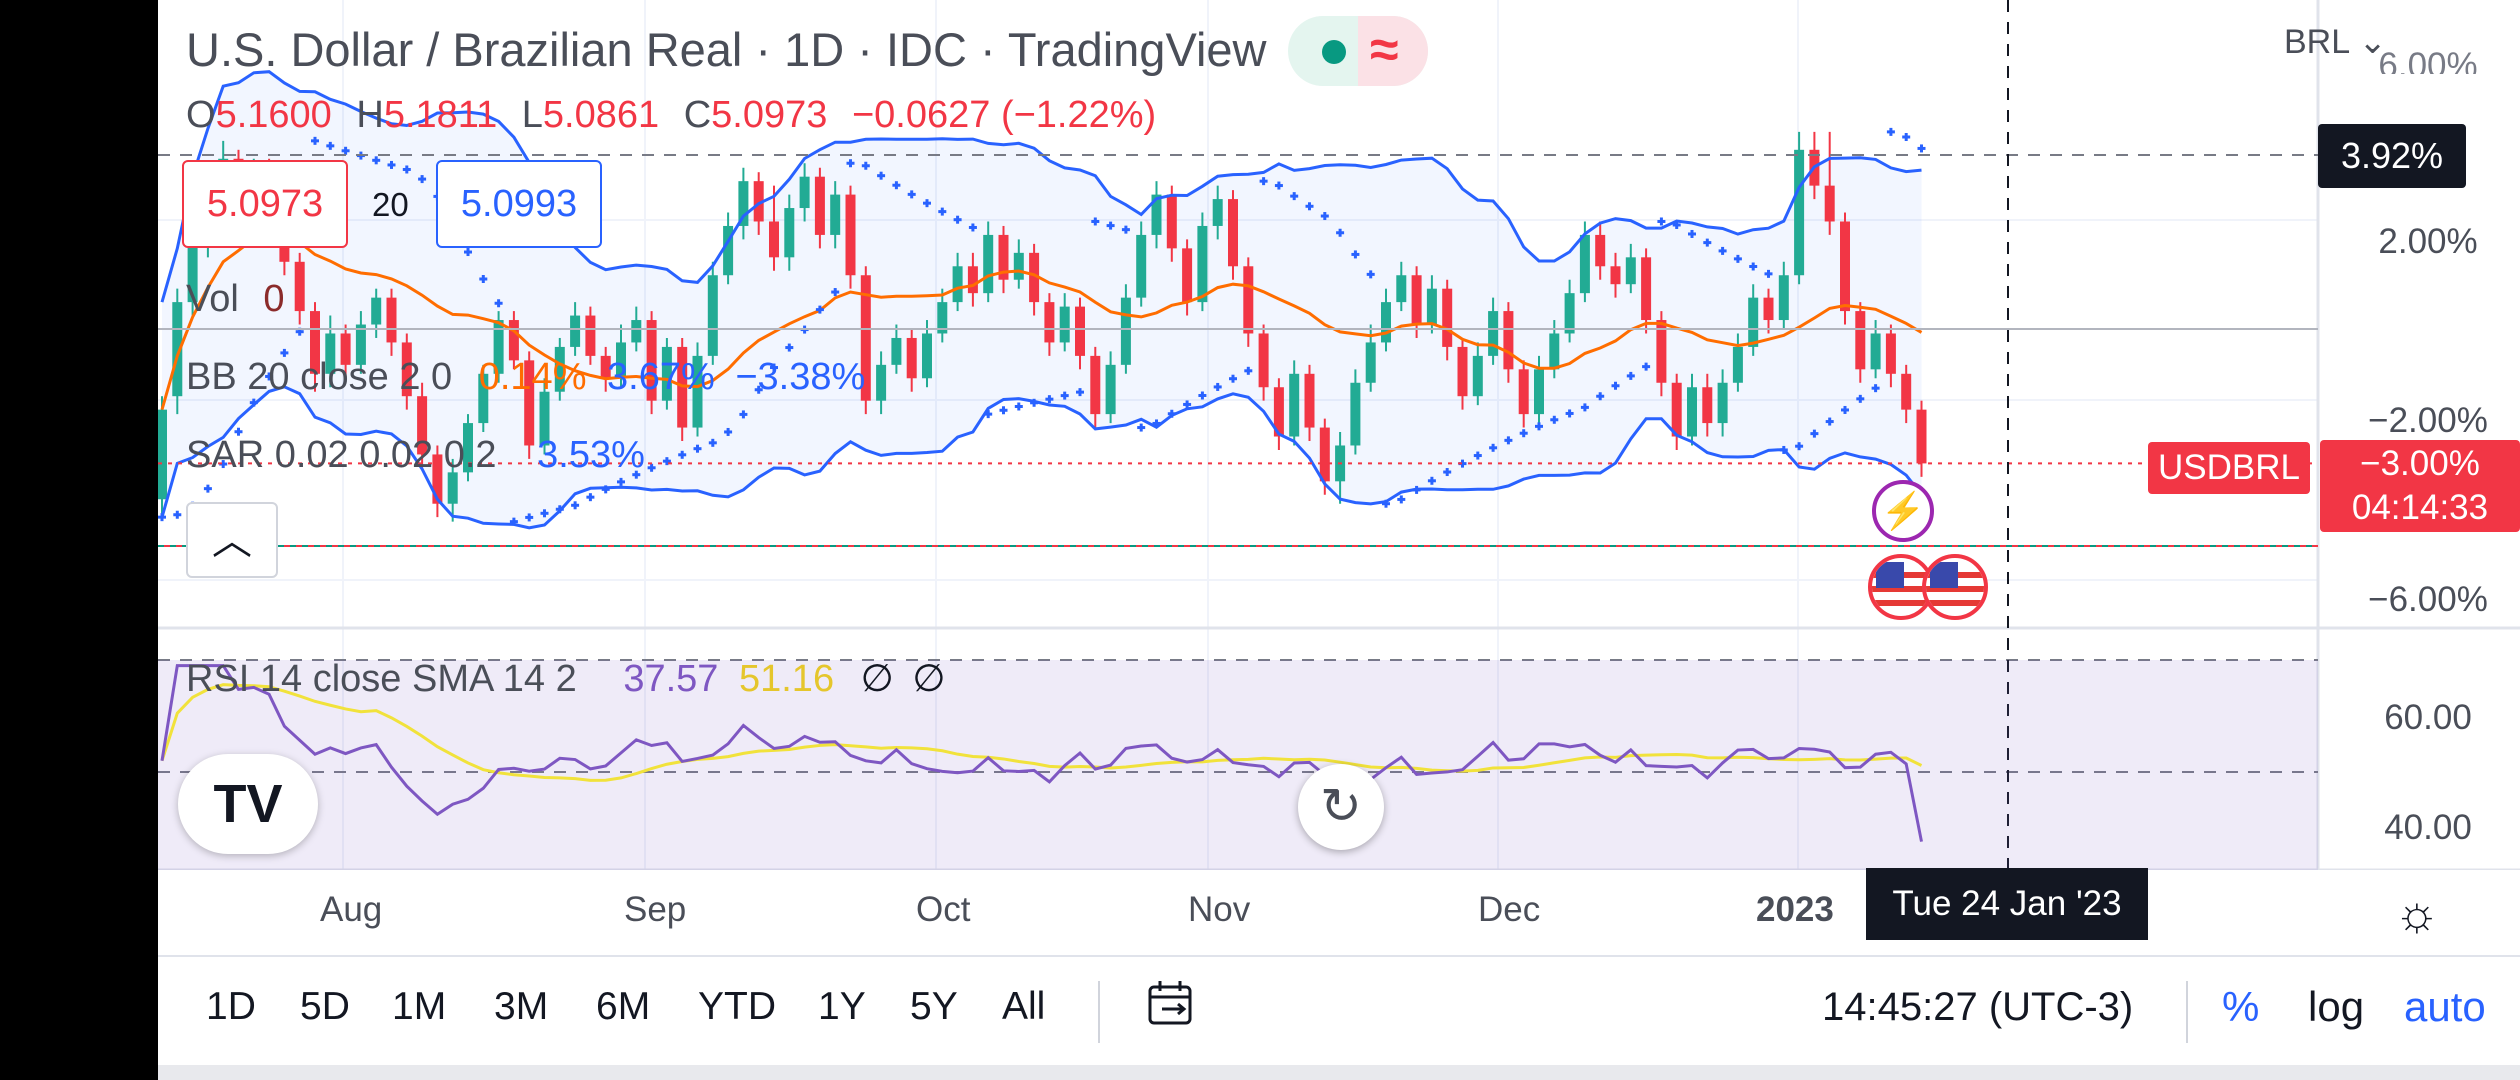  Describe the element at coordinates (2445, 1006) in the screenshot. I see `auto-toggle: auto` at that location.